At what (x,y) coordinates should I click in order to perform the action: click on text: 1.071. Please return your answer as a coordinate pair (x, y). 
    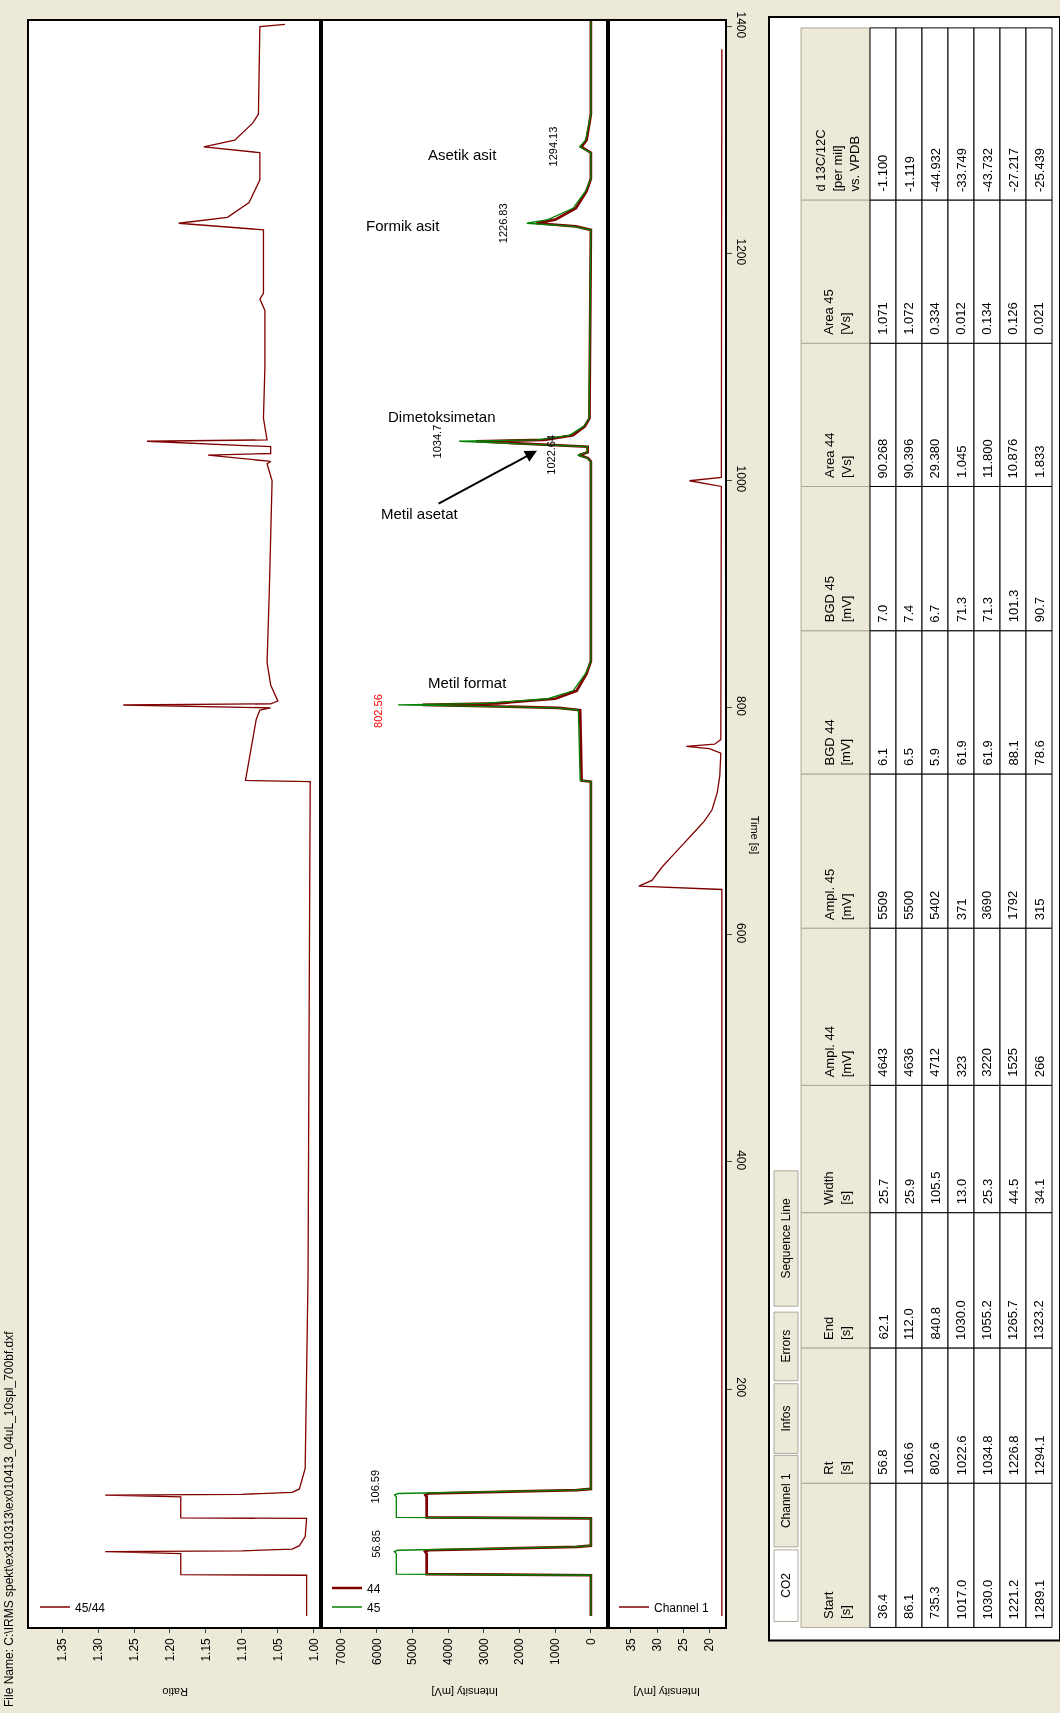
    Looking at the image, I should click on (883, 318).